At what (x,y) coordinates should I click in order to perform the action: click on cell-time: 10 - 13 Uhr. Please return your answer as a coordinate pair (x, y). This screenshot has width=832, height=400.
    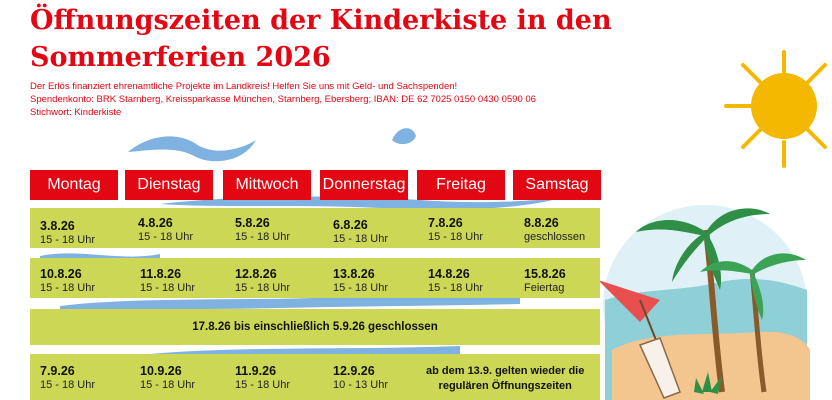
    Looking at the image, I should click on (361, 385).